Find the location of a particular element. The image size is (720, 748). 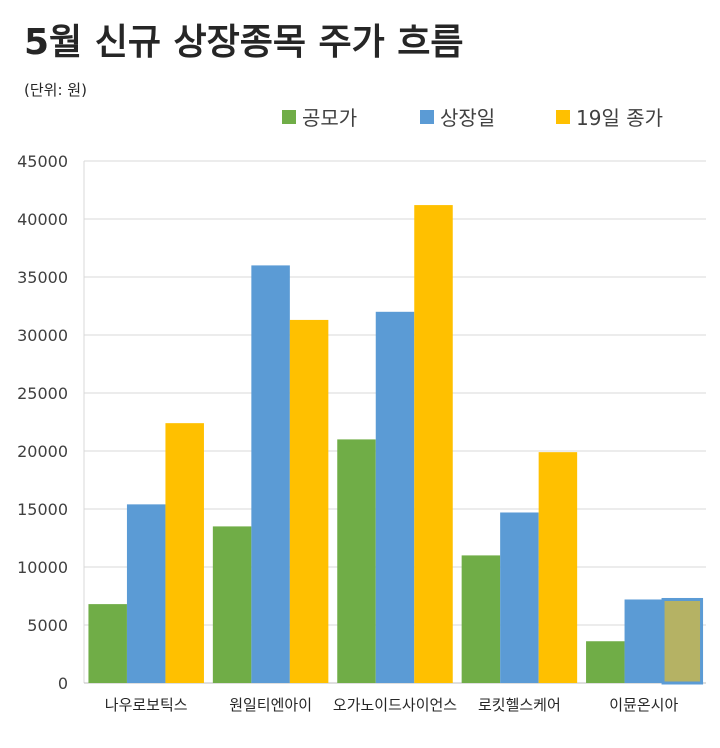

y-tick-label: 40000 is located at coordinates (42, 219).